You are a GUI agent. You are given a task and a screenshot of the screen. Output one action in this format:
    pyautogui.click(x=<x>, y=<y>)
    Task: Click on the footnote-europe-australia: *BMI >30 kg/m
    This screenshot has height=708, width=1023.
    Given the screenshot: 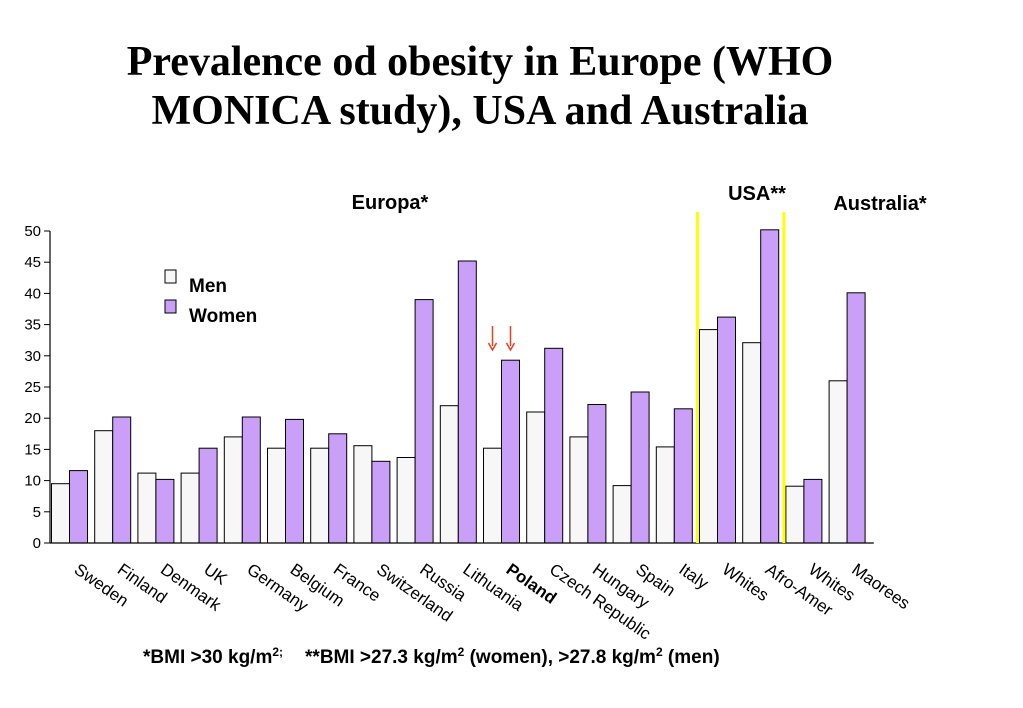 What is the action you would take?
    pyautogui.click(x=208, y=657)
    